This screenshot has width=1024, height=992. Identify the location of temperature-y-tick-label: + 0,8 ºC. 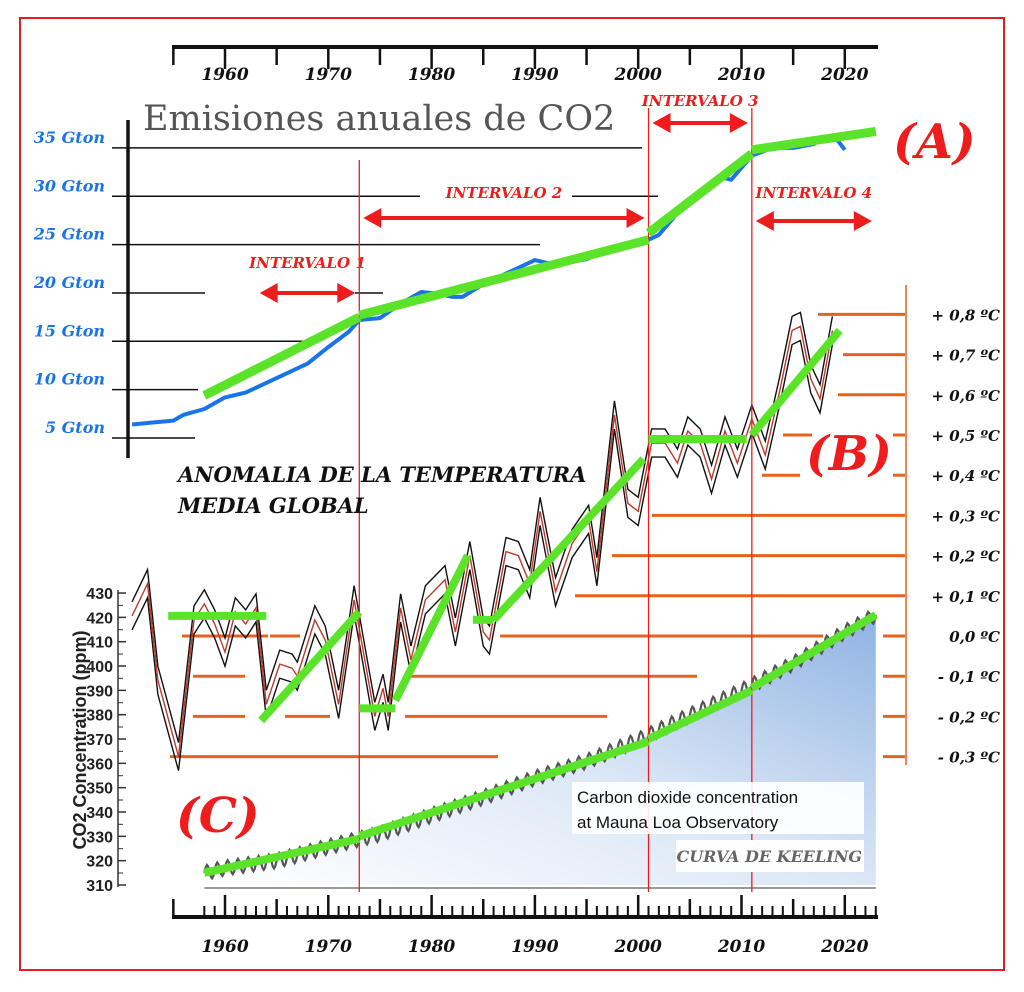
(965, 315).